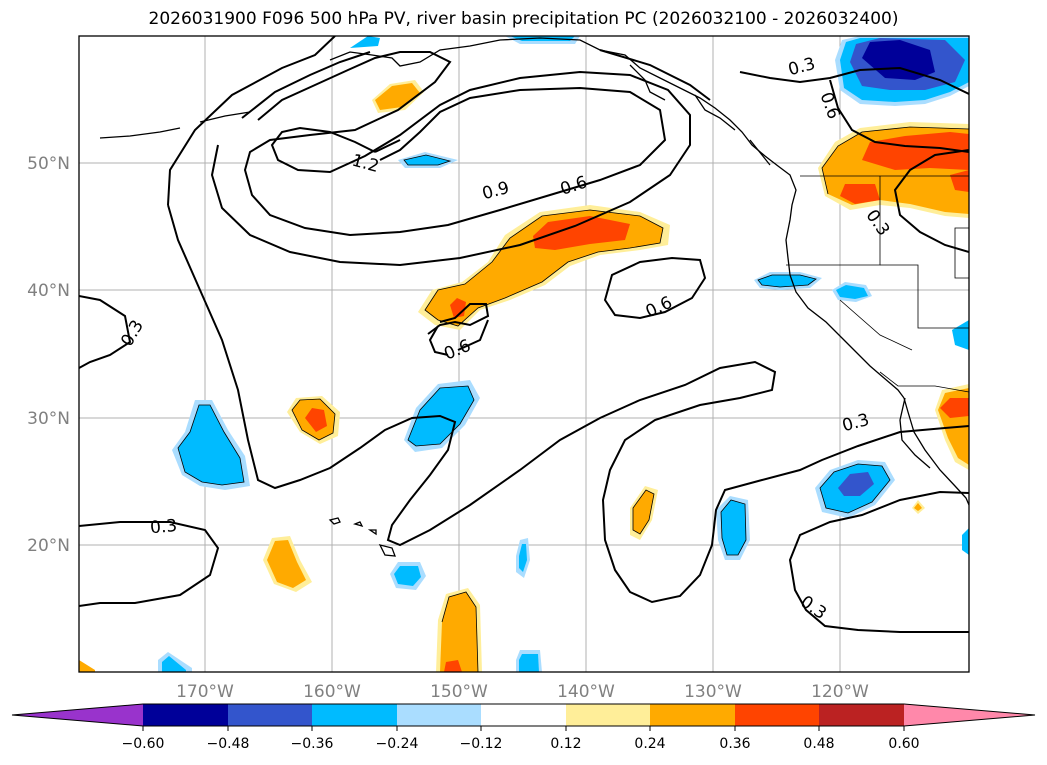 The image size is (1047, 765). What do you see at coordinates (818, 744) in the screenshot?
I see `colorbar-tick-label: 0.48` at bounding box center [818, 744].